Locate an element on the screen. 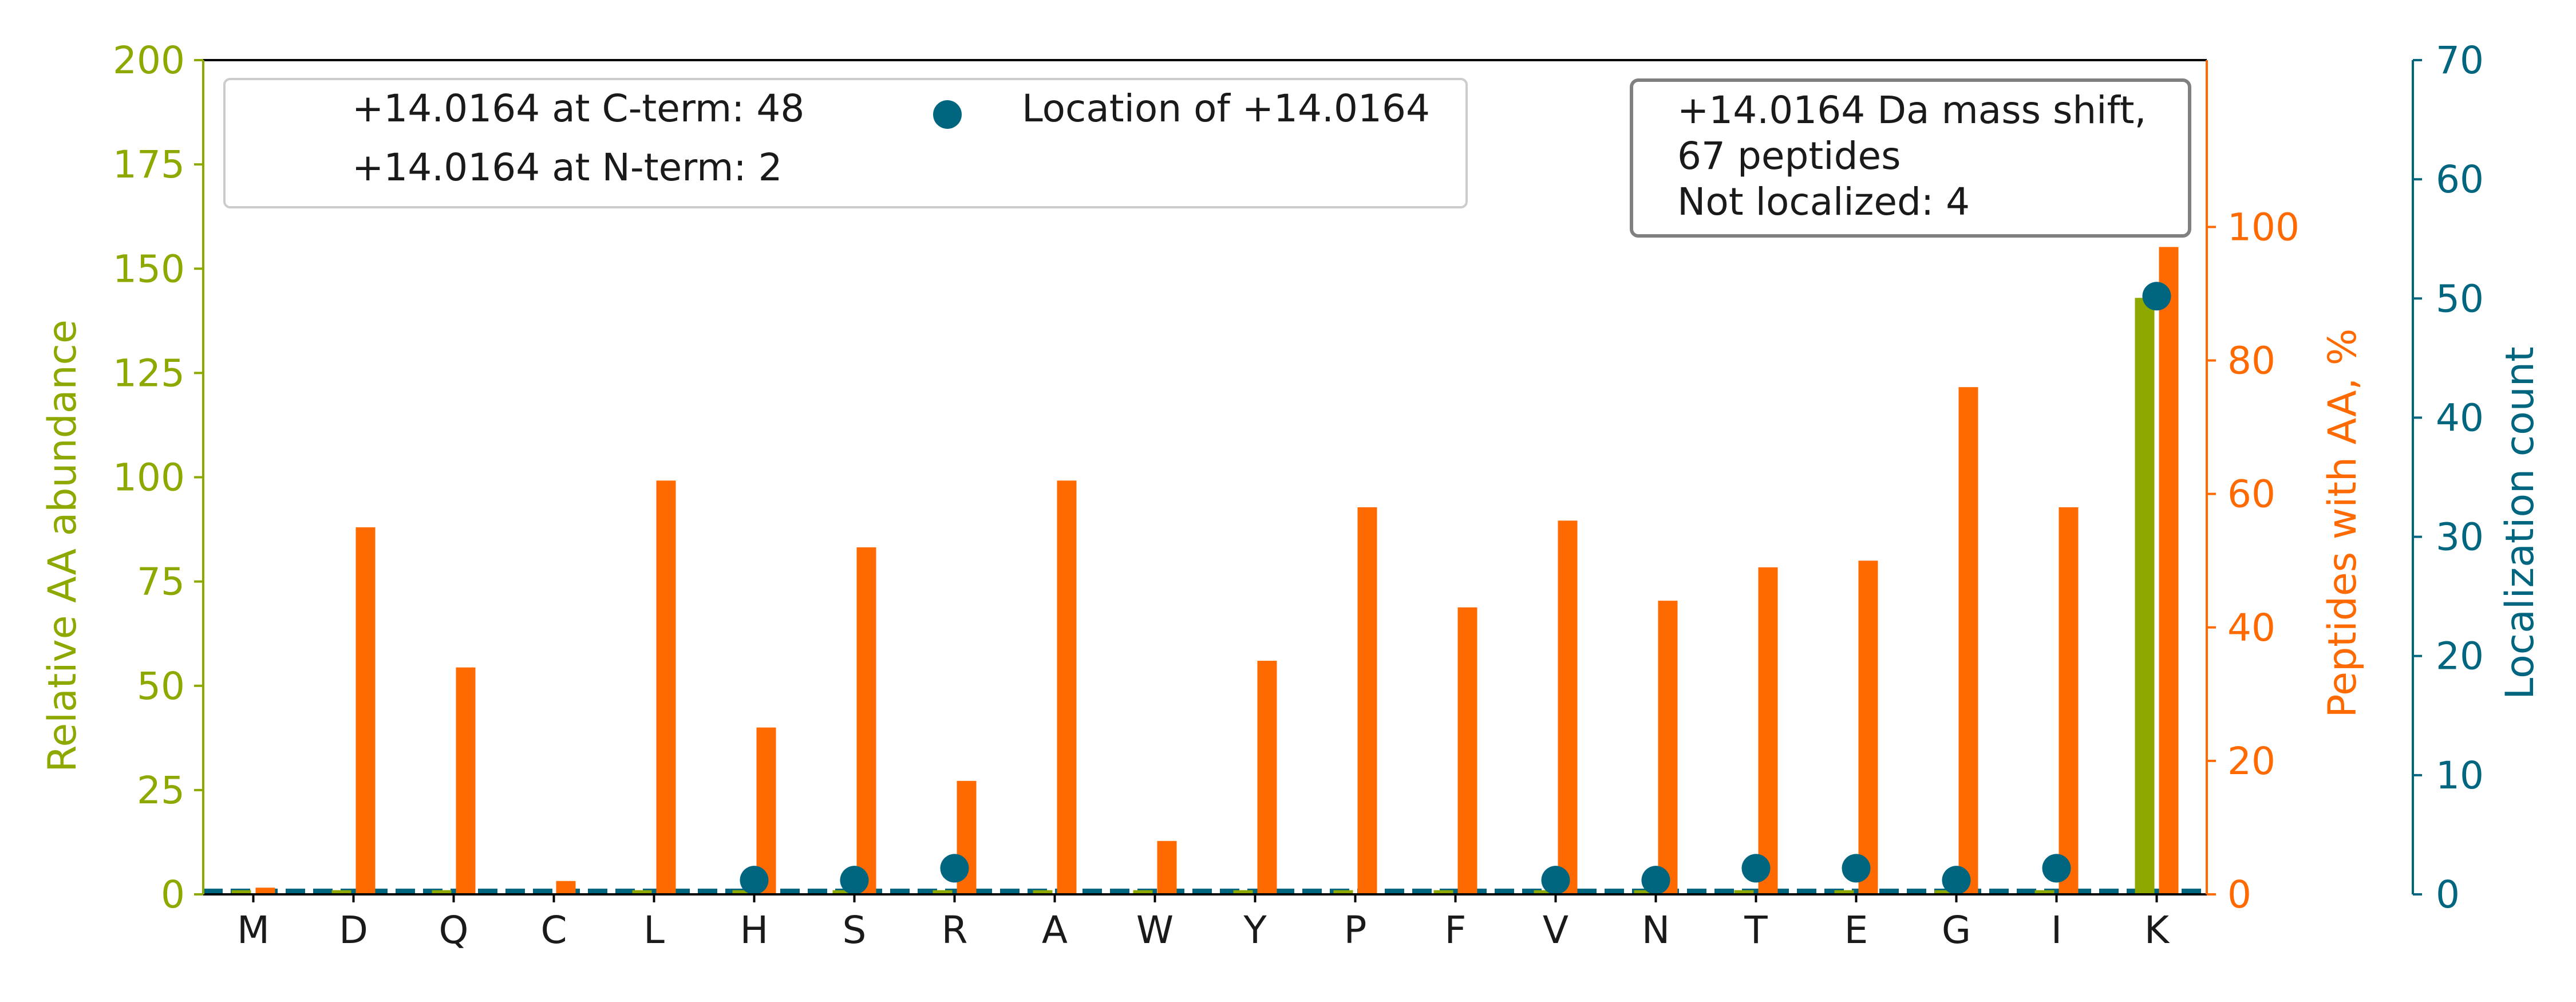 The image size is (2576, 1002). annotation-line-1: +14.0164 Da mass shift, is located at coordinates (1911, 110).